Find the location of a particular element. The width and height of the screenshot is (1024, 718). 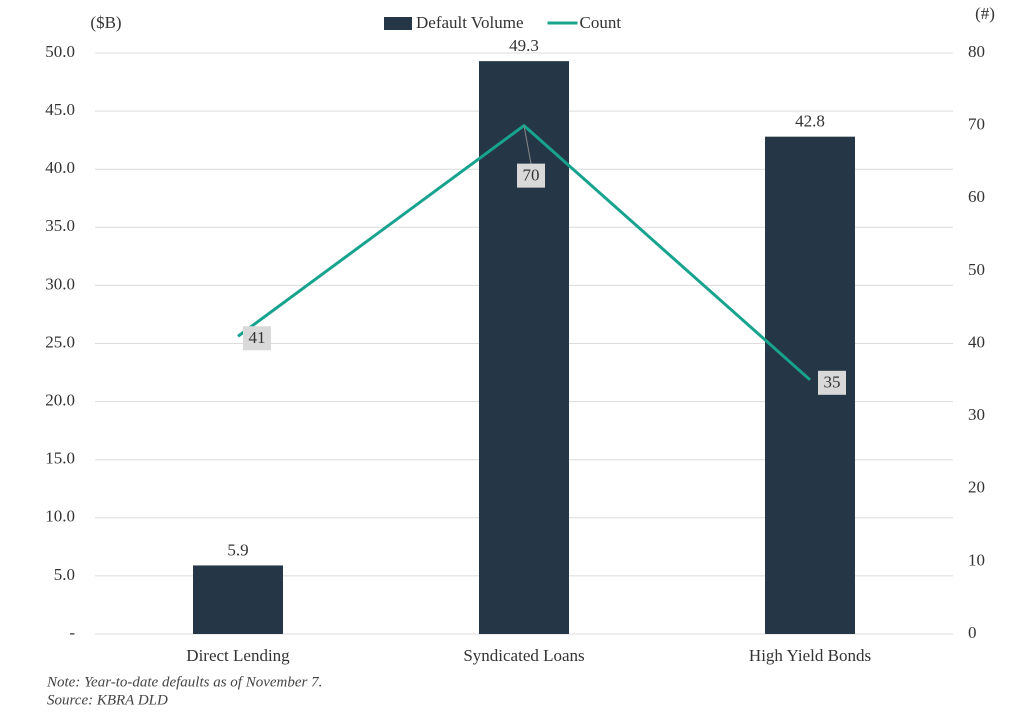

line-value-label: 70 is located at coordinates (531, 175).